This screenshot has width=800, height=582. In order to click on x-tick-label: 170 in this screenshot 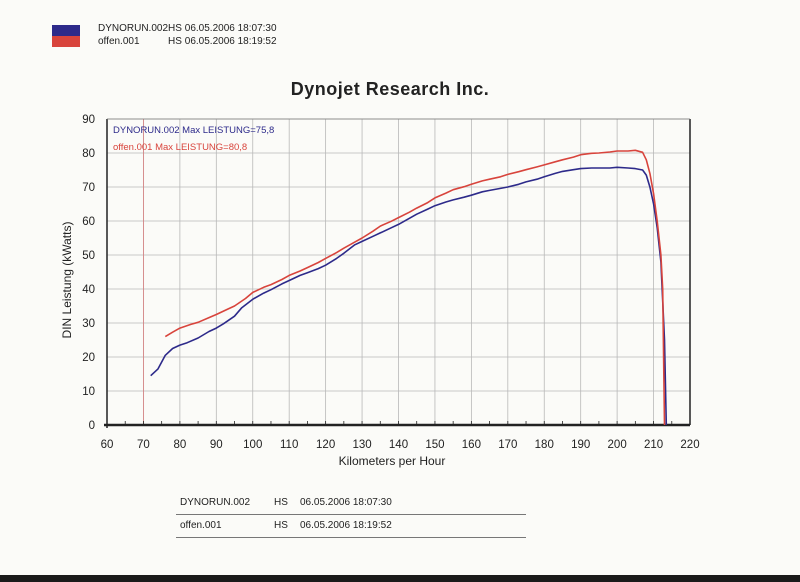, I will do `click(507, 445)`.